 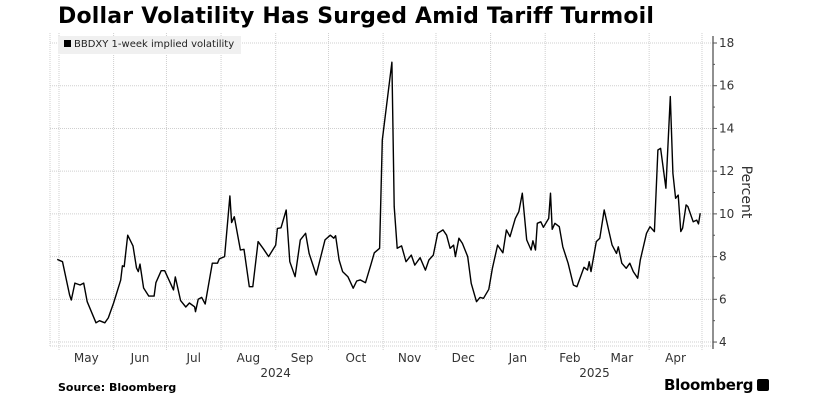 I want to click on legend: BBDXY 1-week implied volatility, so click(x=150, y=45).